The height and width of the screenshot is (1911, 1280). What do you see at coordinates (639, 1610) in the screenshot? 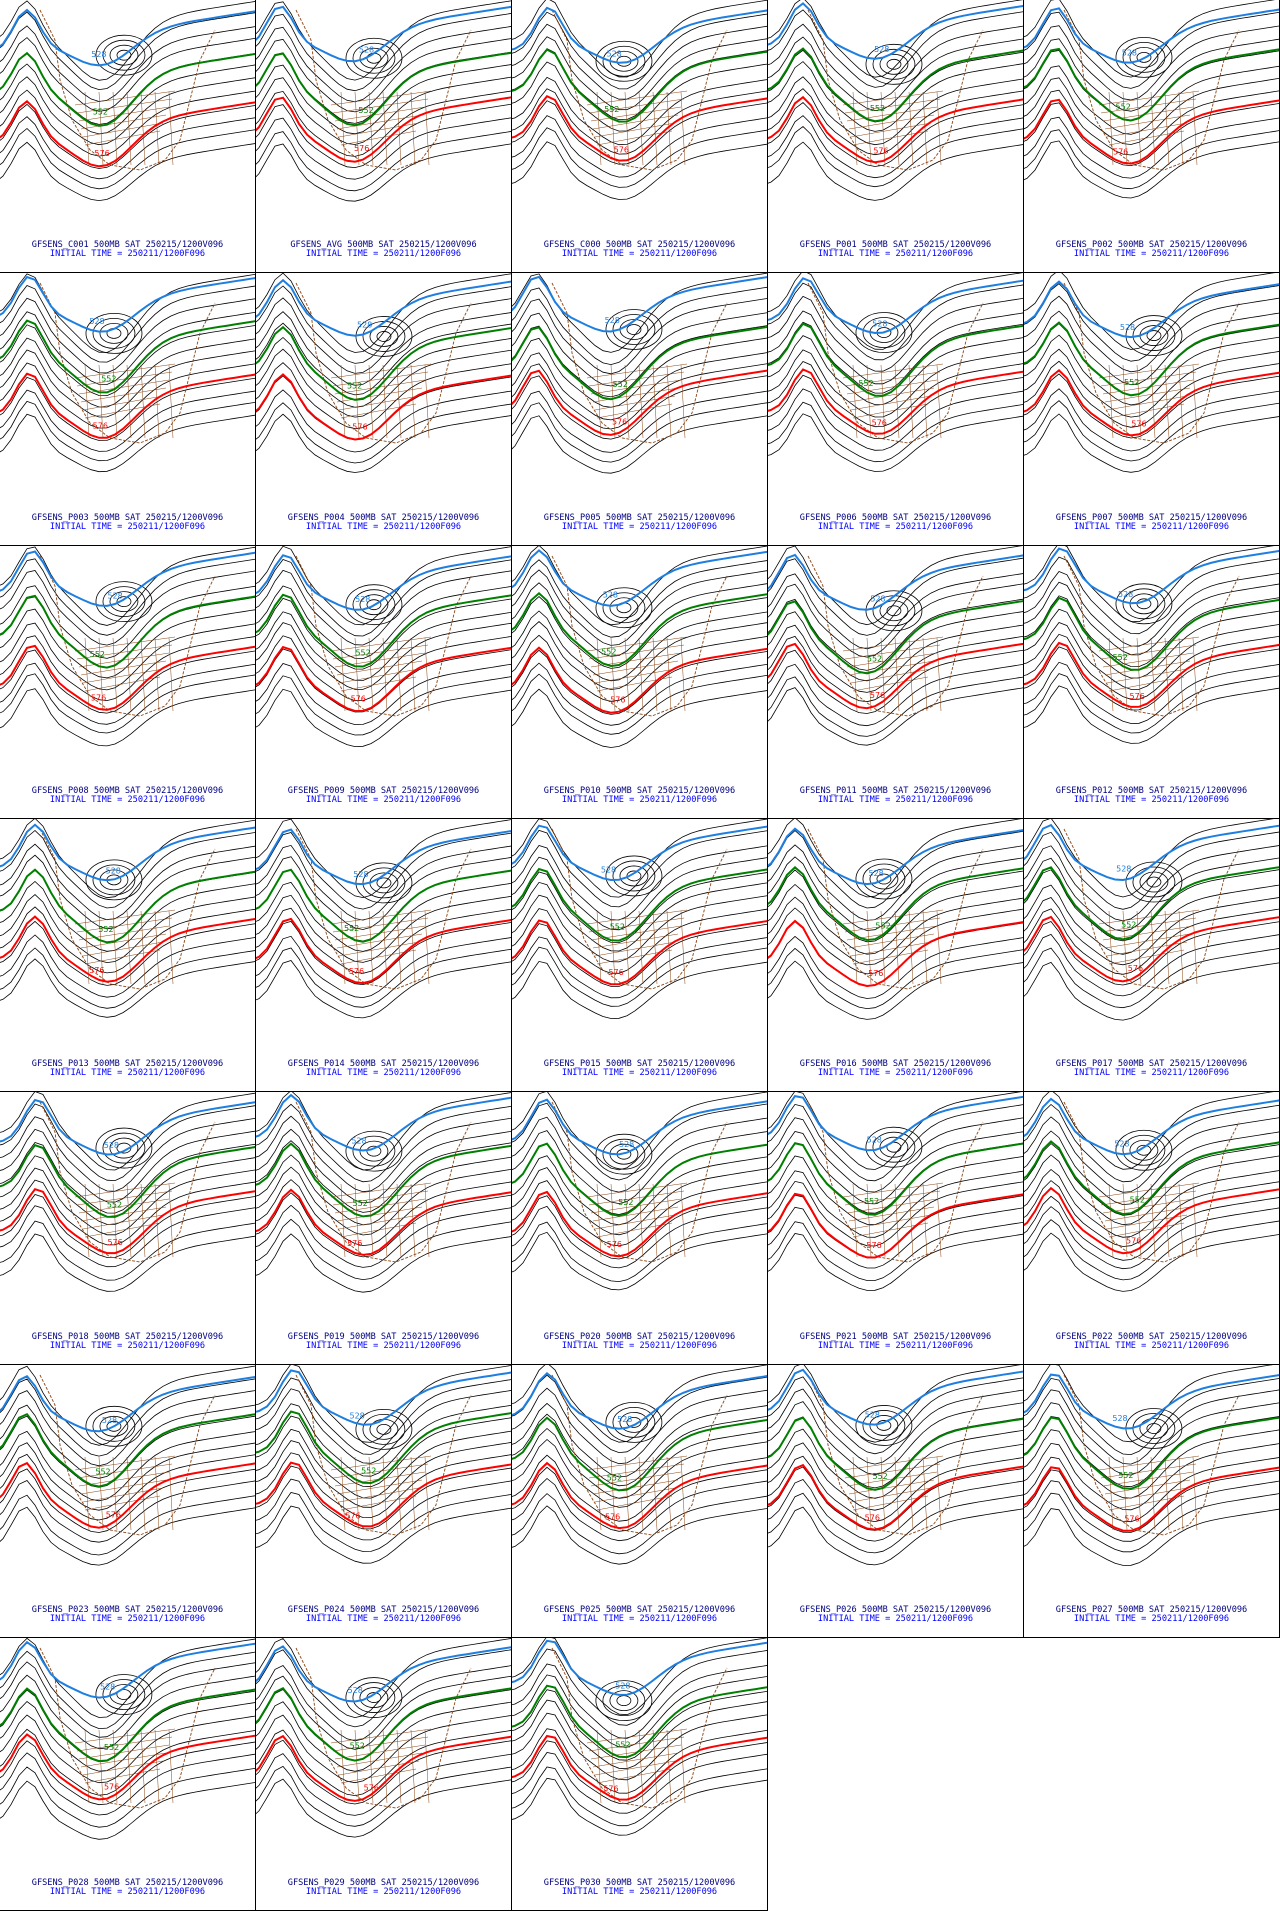
I see `panel-title: GFSENS_P025 500MB SAT 250215/1200V096` at bounding box center [639, 1610].